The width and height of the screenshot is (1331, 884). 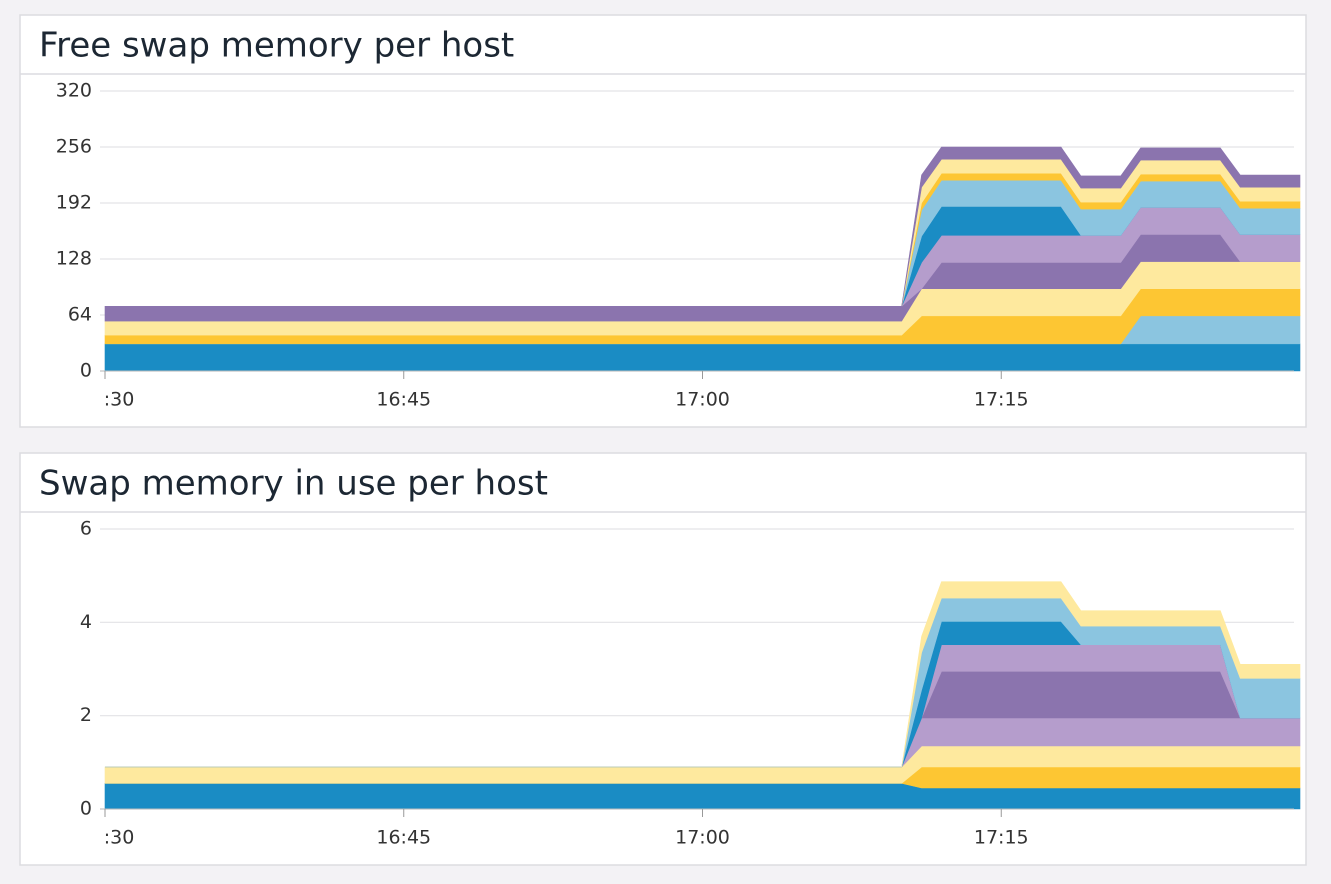 I want to click on y-tick-label: 192, so click(x=74, y=203).